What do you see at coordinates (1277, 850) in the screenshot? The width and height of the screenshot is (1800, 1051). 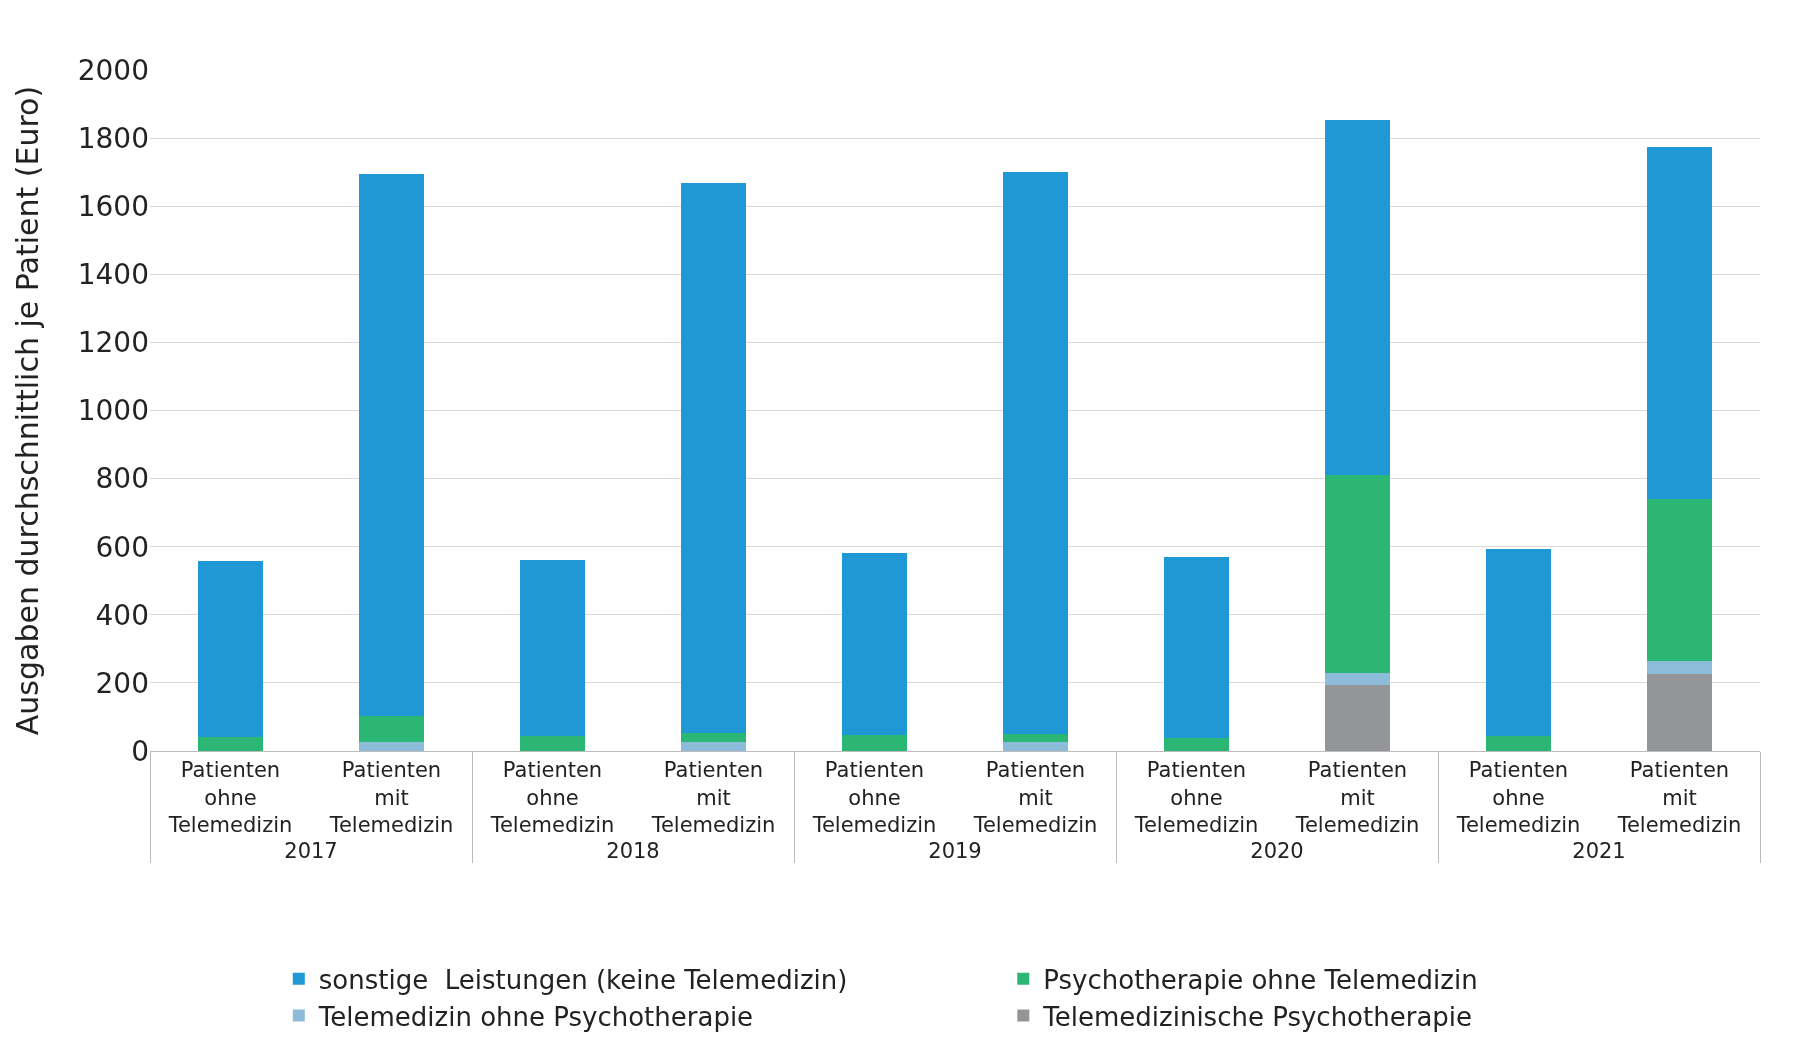 I see `text: 2020` at bounding box center [1277, 850].